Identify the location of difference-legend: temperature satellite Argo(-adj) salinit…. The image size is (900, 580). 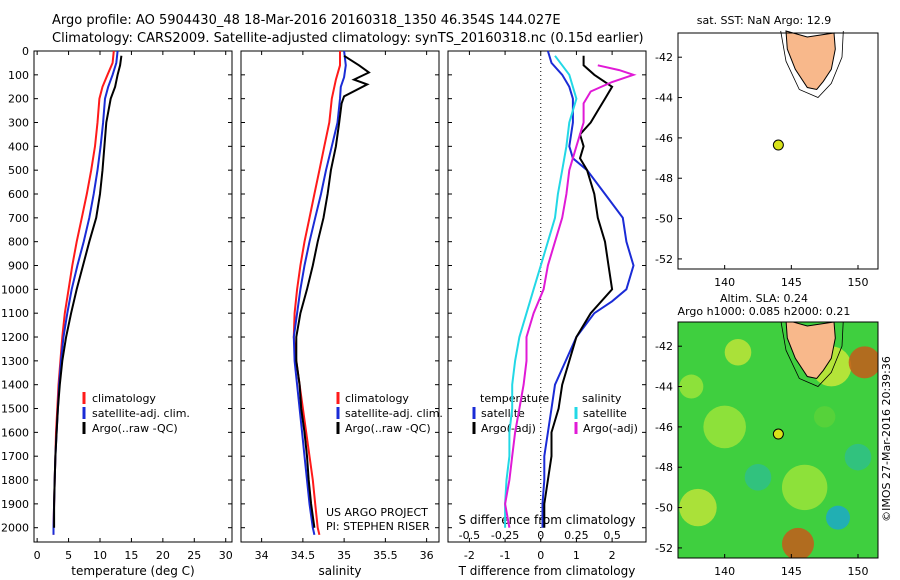
(555, 413).